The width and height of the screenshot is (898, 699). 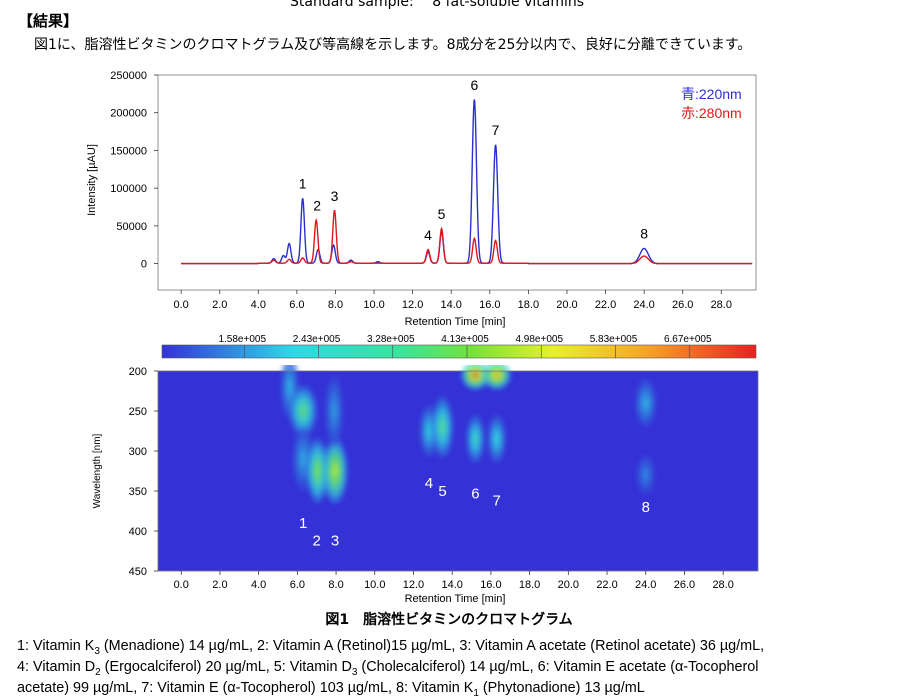 I want to click on section-title: 【結果】, so click(x=48, y=21).